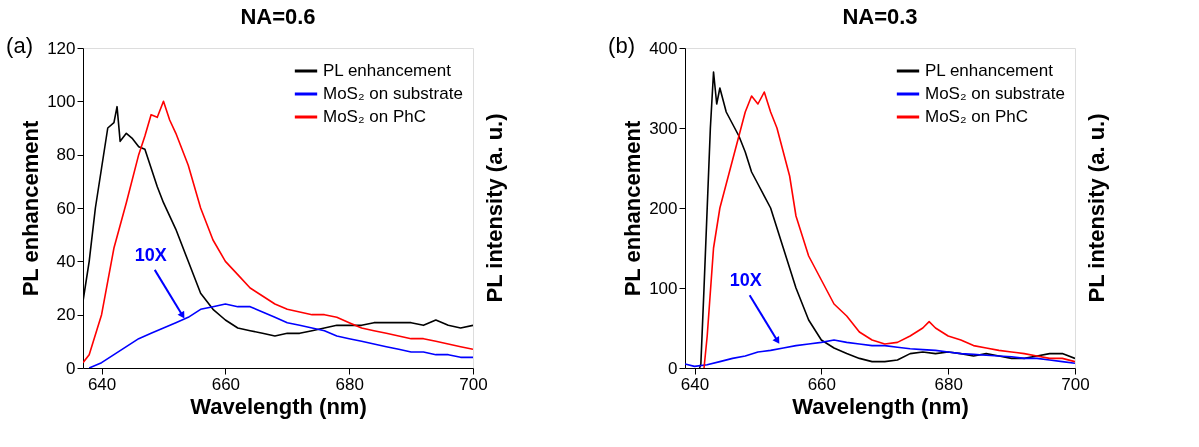 The image size is (1199, 447). Describe the element at coordinates (66, 315) in the screenshot. I see `y-tick-label: 20` at that location.